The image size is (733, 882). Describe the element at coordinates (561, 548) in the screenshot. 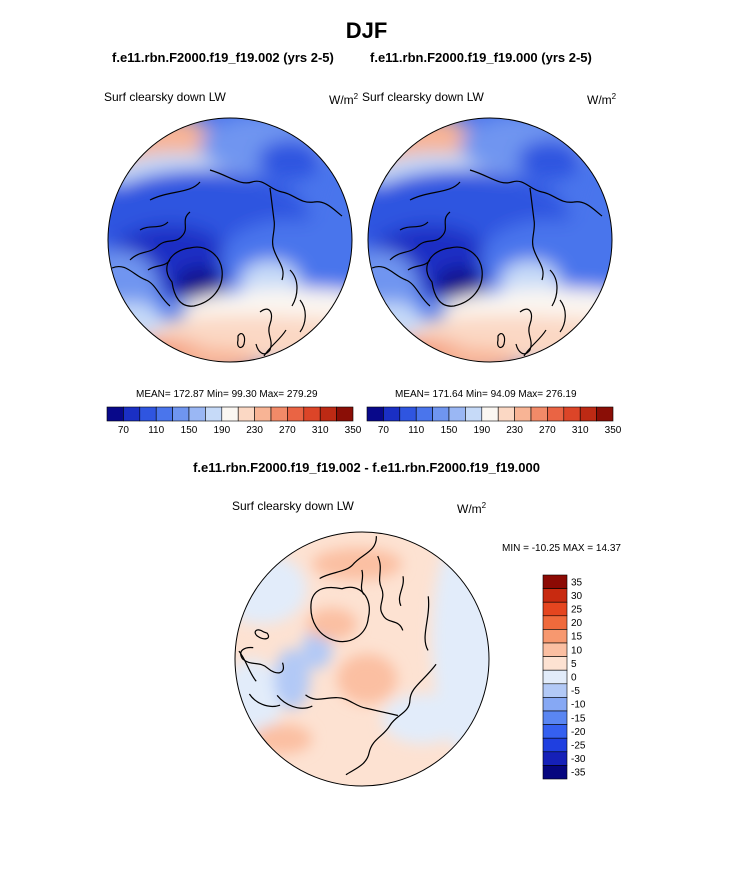

I see `panel3-stats: MIN = -10.25 MAX = 14.37` at that location.